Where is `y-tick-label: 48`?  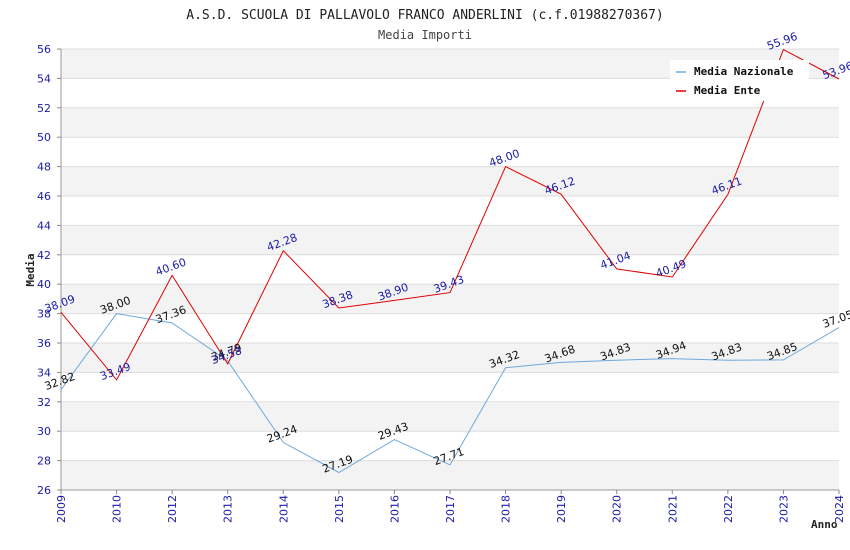
y-tick-label: 48 is located at coordinates (44, 167).